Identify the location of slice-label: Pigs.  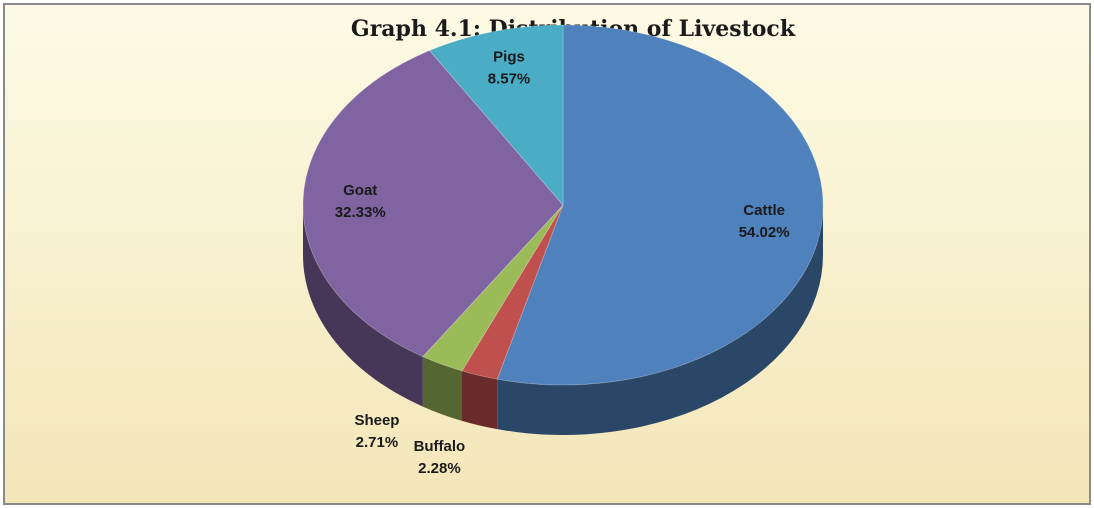
(509, 57).